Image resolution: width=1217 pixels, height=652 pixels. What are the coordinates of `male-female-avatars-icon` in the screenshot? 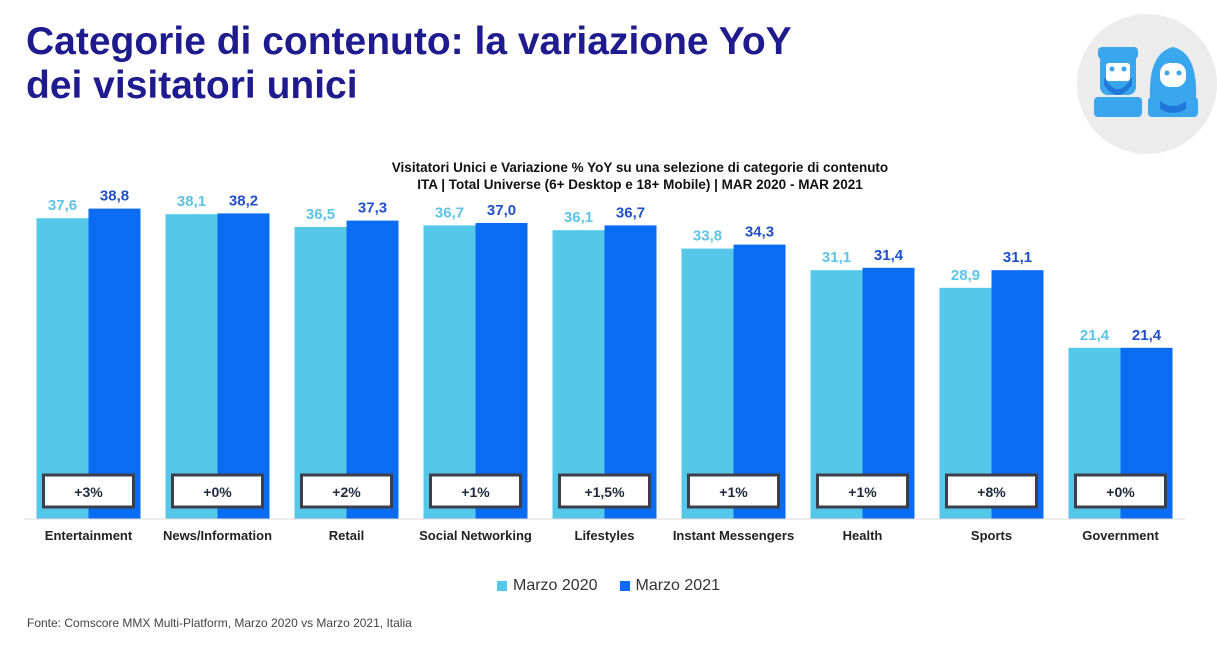 It's located at (1147, 84).